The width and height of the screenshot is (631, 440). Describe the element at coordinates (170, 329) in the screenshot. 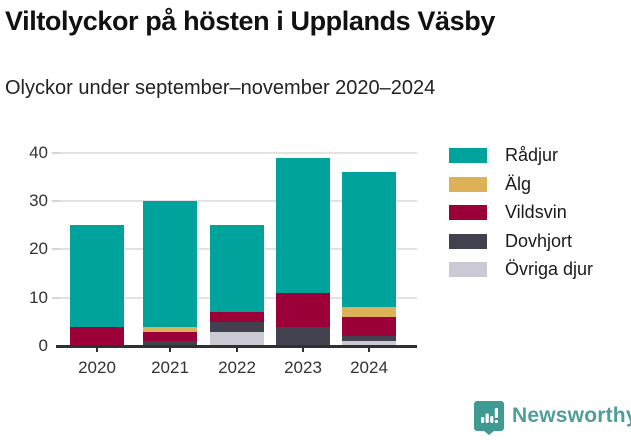

I see `bar-segment-2021-Älg` at that location.